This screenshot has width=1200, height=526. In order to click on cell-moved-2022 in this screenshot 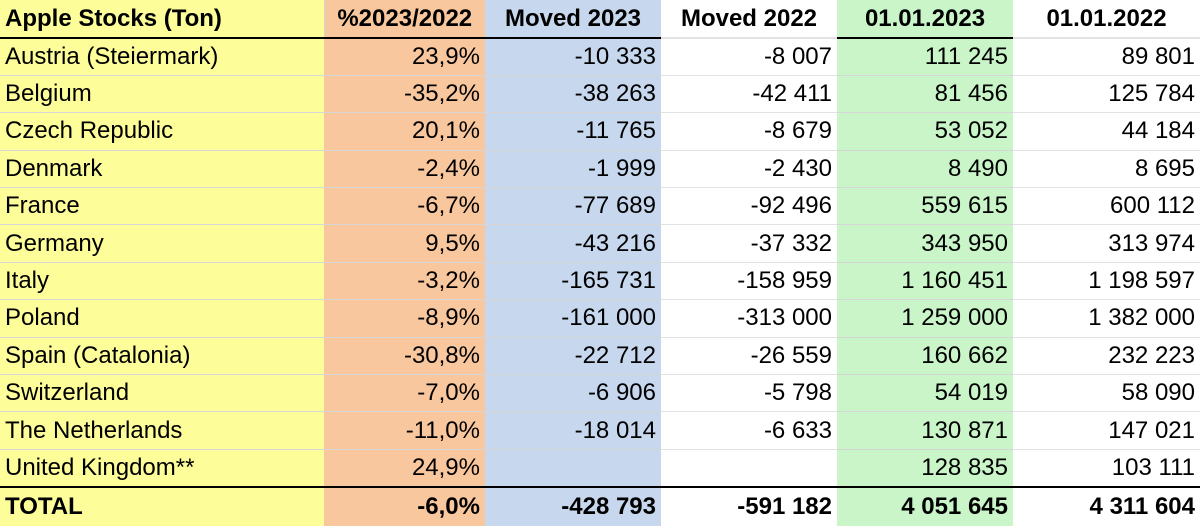, I will do `click(749, 468)`.